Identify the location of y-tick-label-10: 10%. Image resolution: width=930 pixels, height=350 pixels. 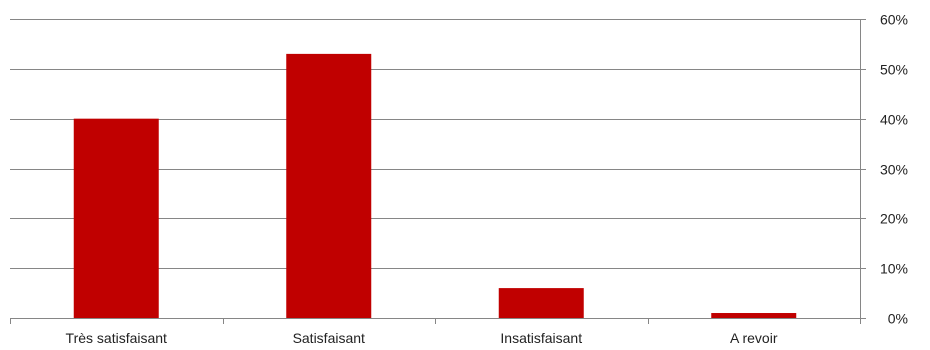
(894, 269).